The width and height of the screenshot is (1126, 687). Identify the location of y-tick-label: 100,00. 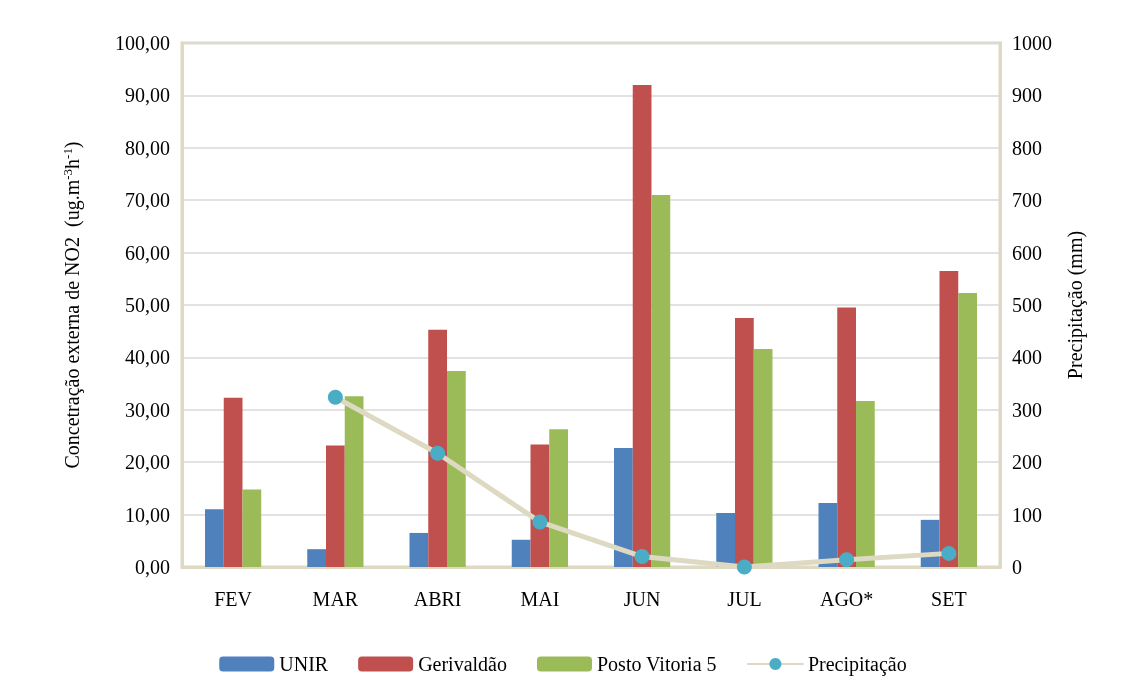
(142, 43).